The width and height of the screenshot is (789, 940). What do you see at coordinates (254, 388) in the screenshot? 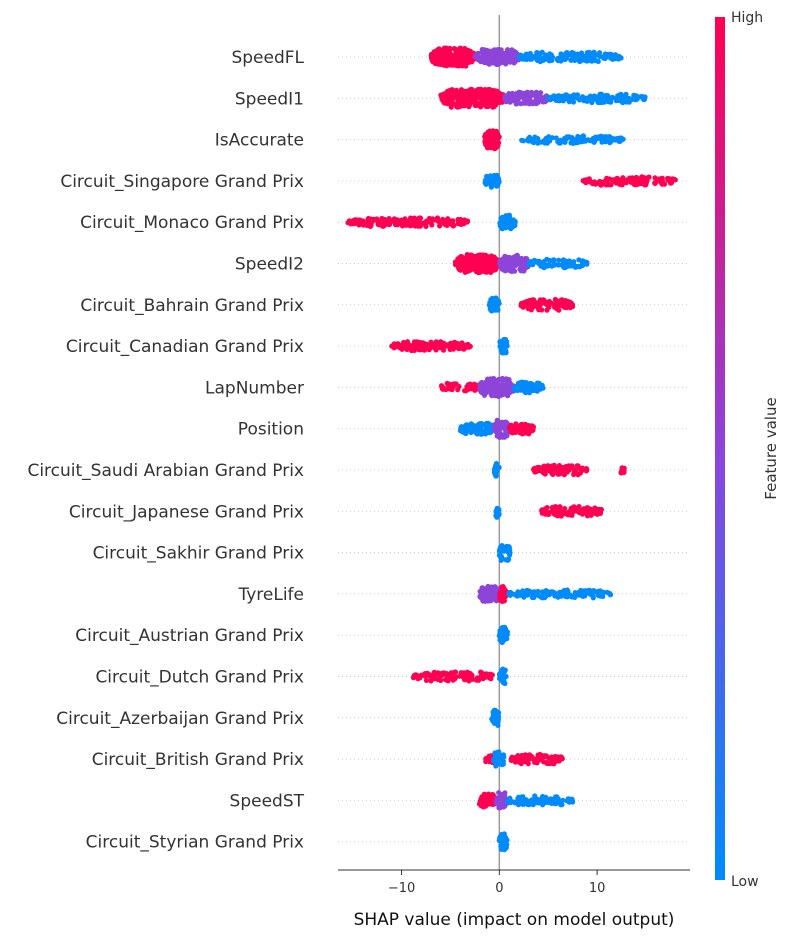
I see `feature-label: LapNumber` at bounding box center [254, 388].